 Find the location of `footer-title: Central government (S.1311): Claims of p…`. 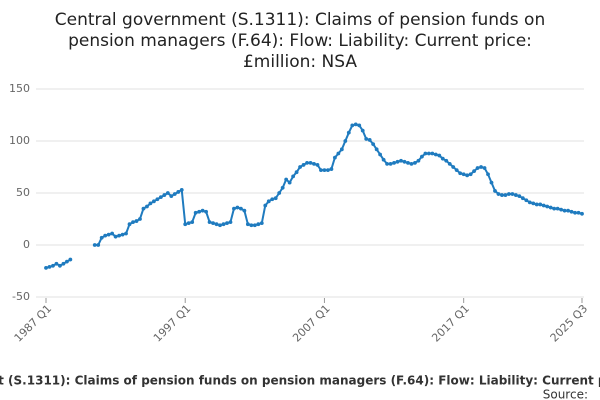

footer-title: Central government (S.1311): Claims of p… is located at coordinates (300, 381).